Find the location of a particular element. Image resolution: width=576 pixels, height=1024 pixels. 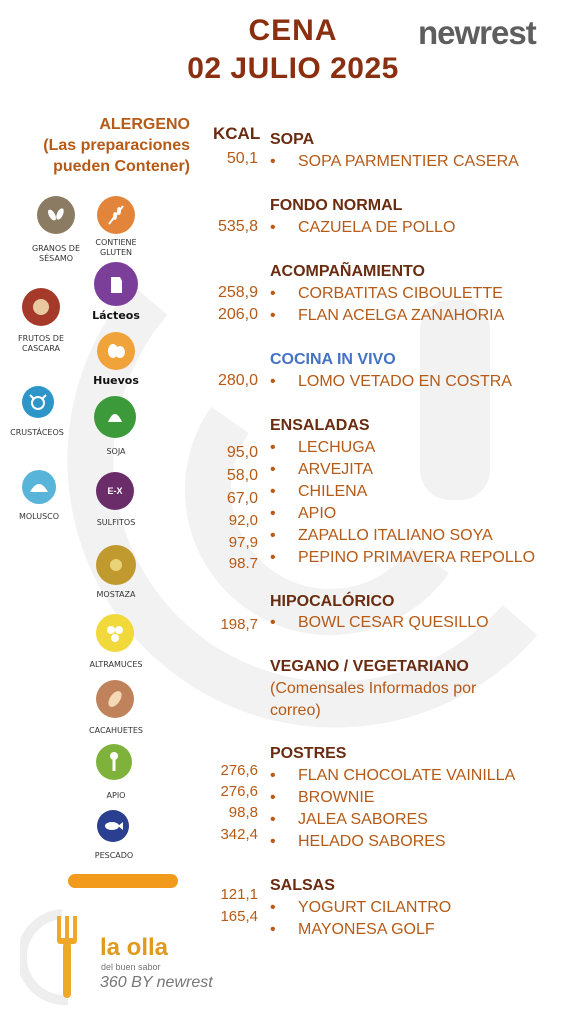

la-olla-tagline: del buen sabor is located at coordinates (131, 967).